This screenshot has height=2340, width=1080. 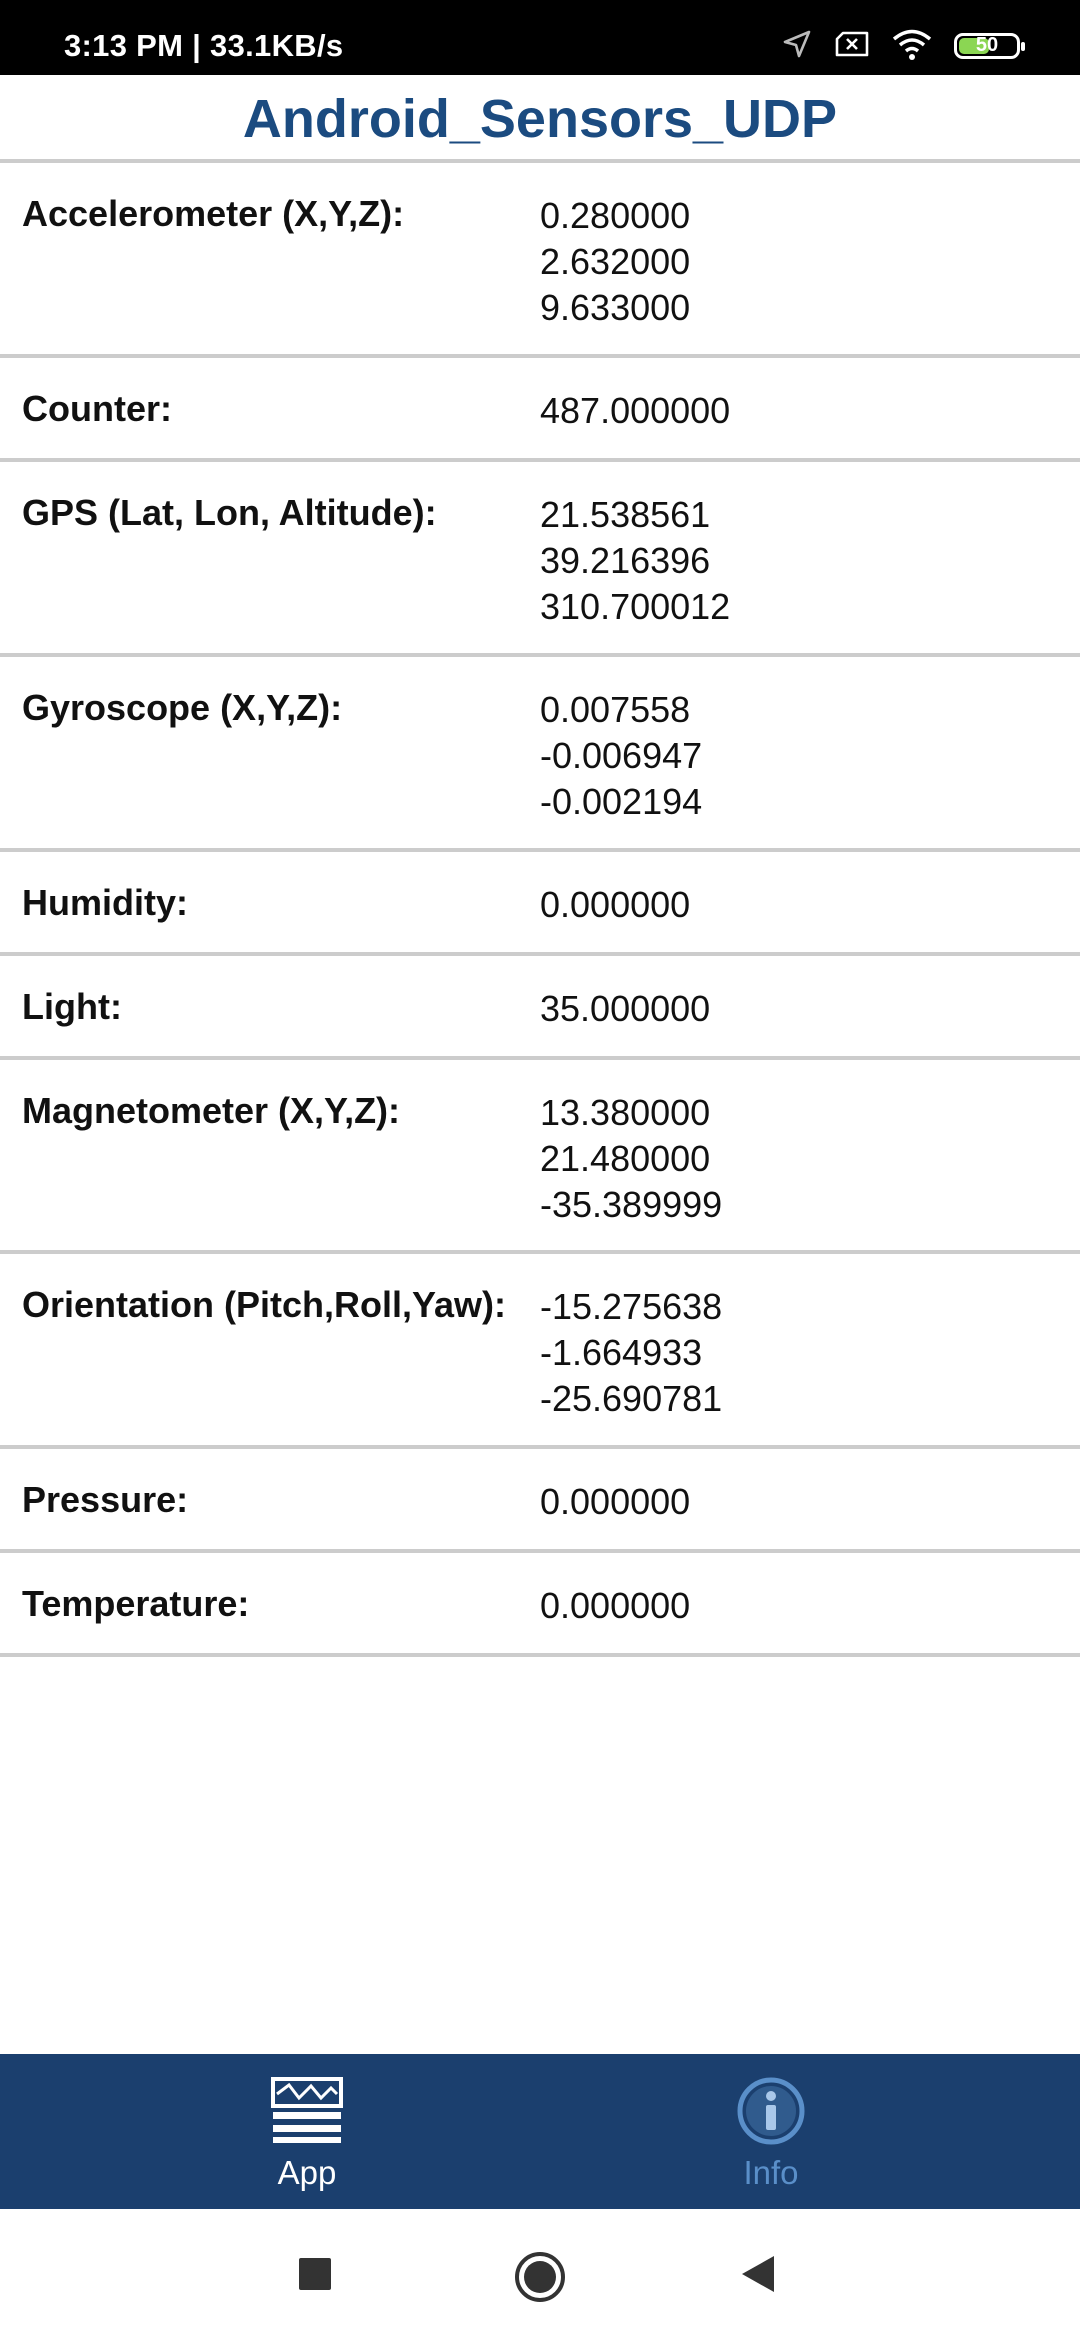 I want to click on sensor-value: -0.002194, so click(x=621, y=801).